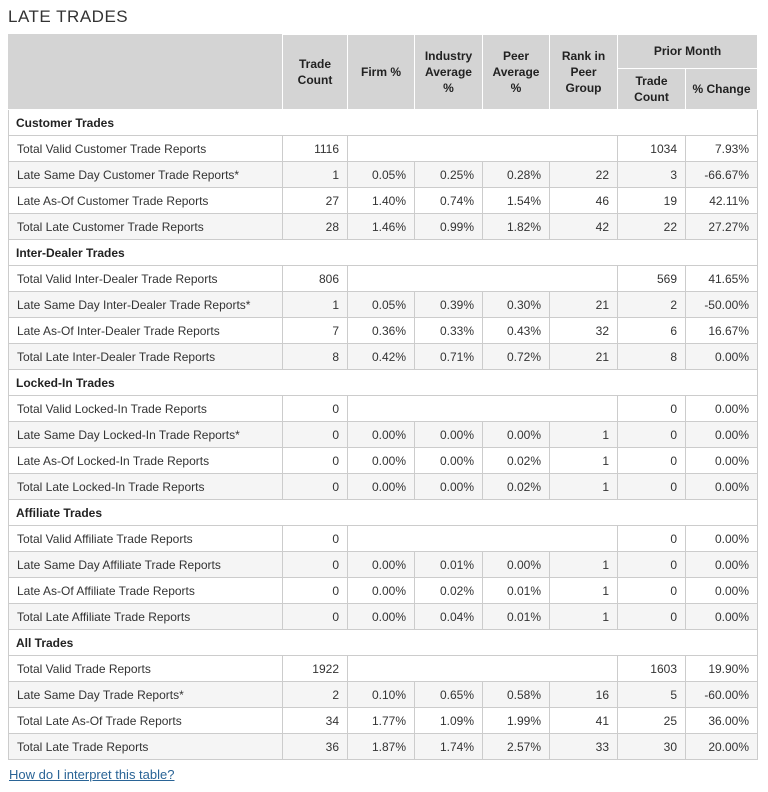 Image resolution: width=768 pixels, height=792 pixels. Describe the element at coordinates (448, 591) in the screenshot. I see `cell-industry-avg: 0.02%` at that location.